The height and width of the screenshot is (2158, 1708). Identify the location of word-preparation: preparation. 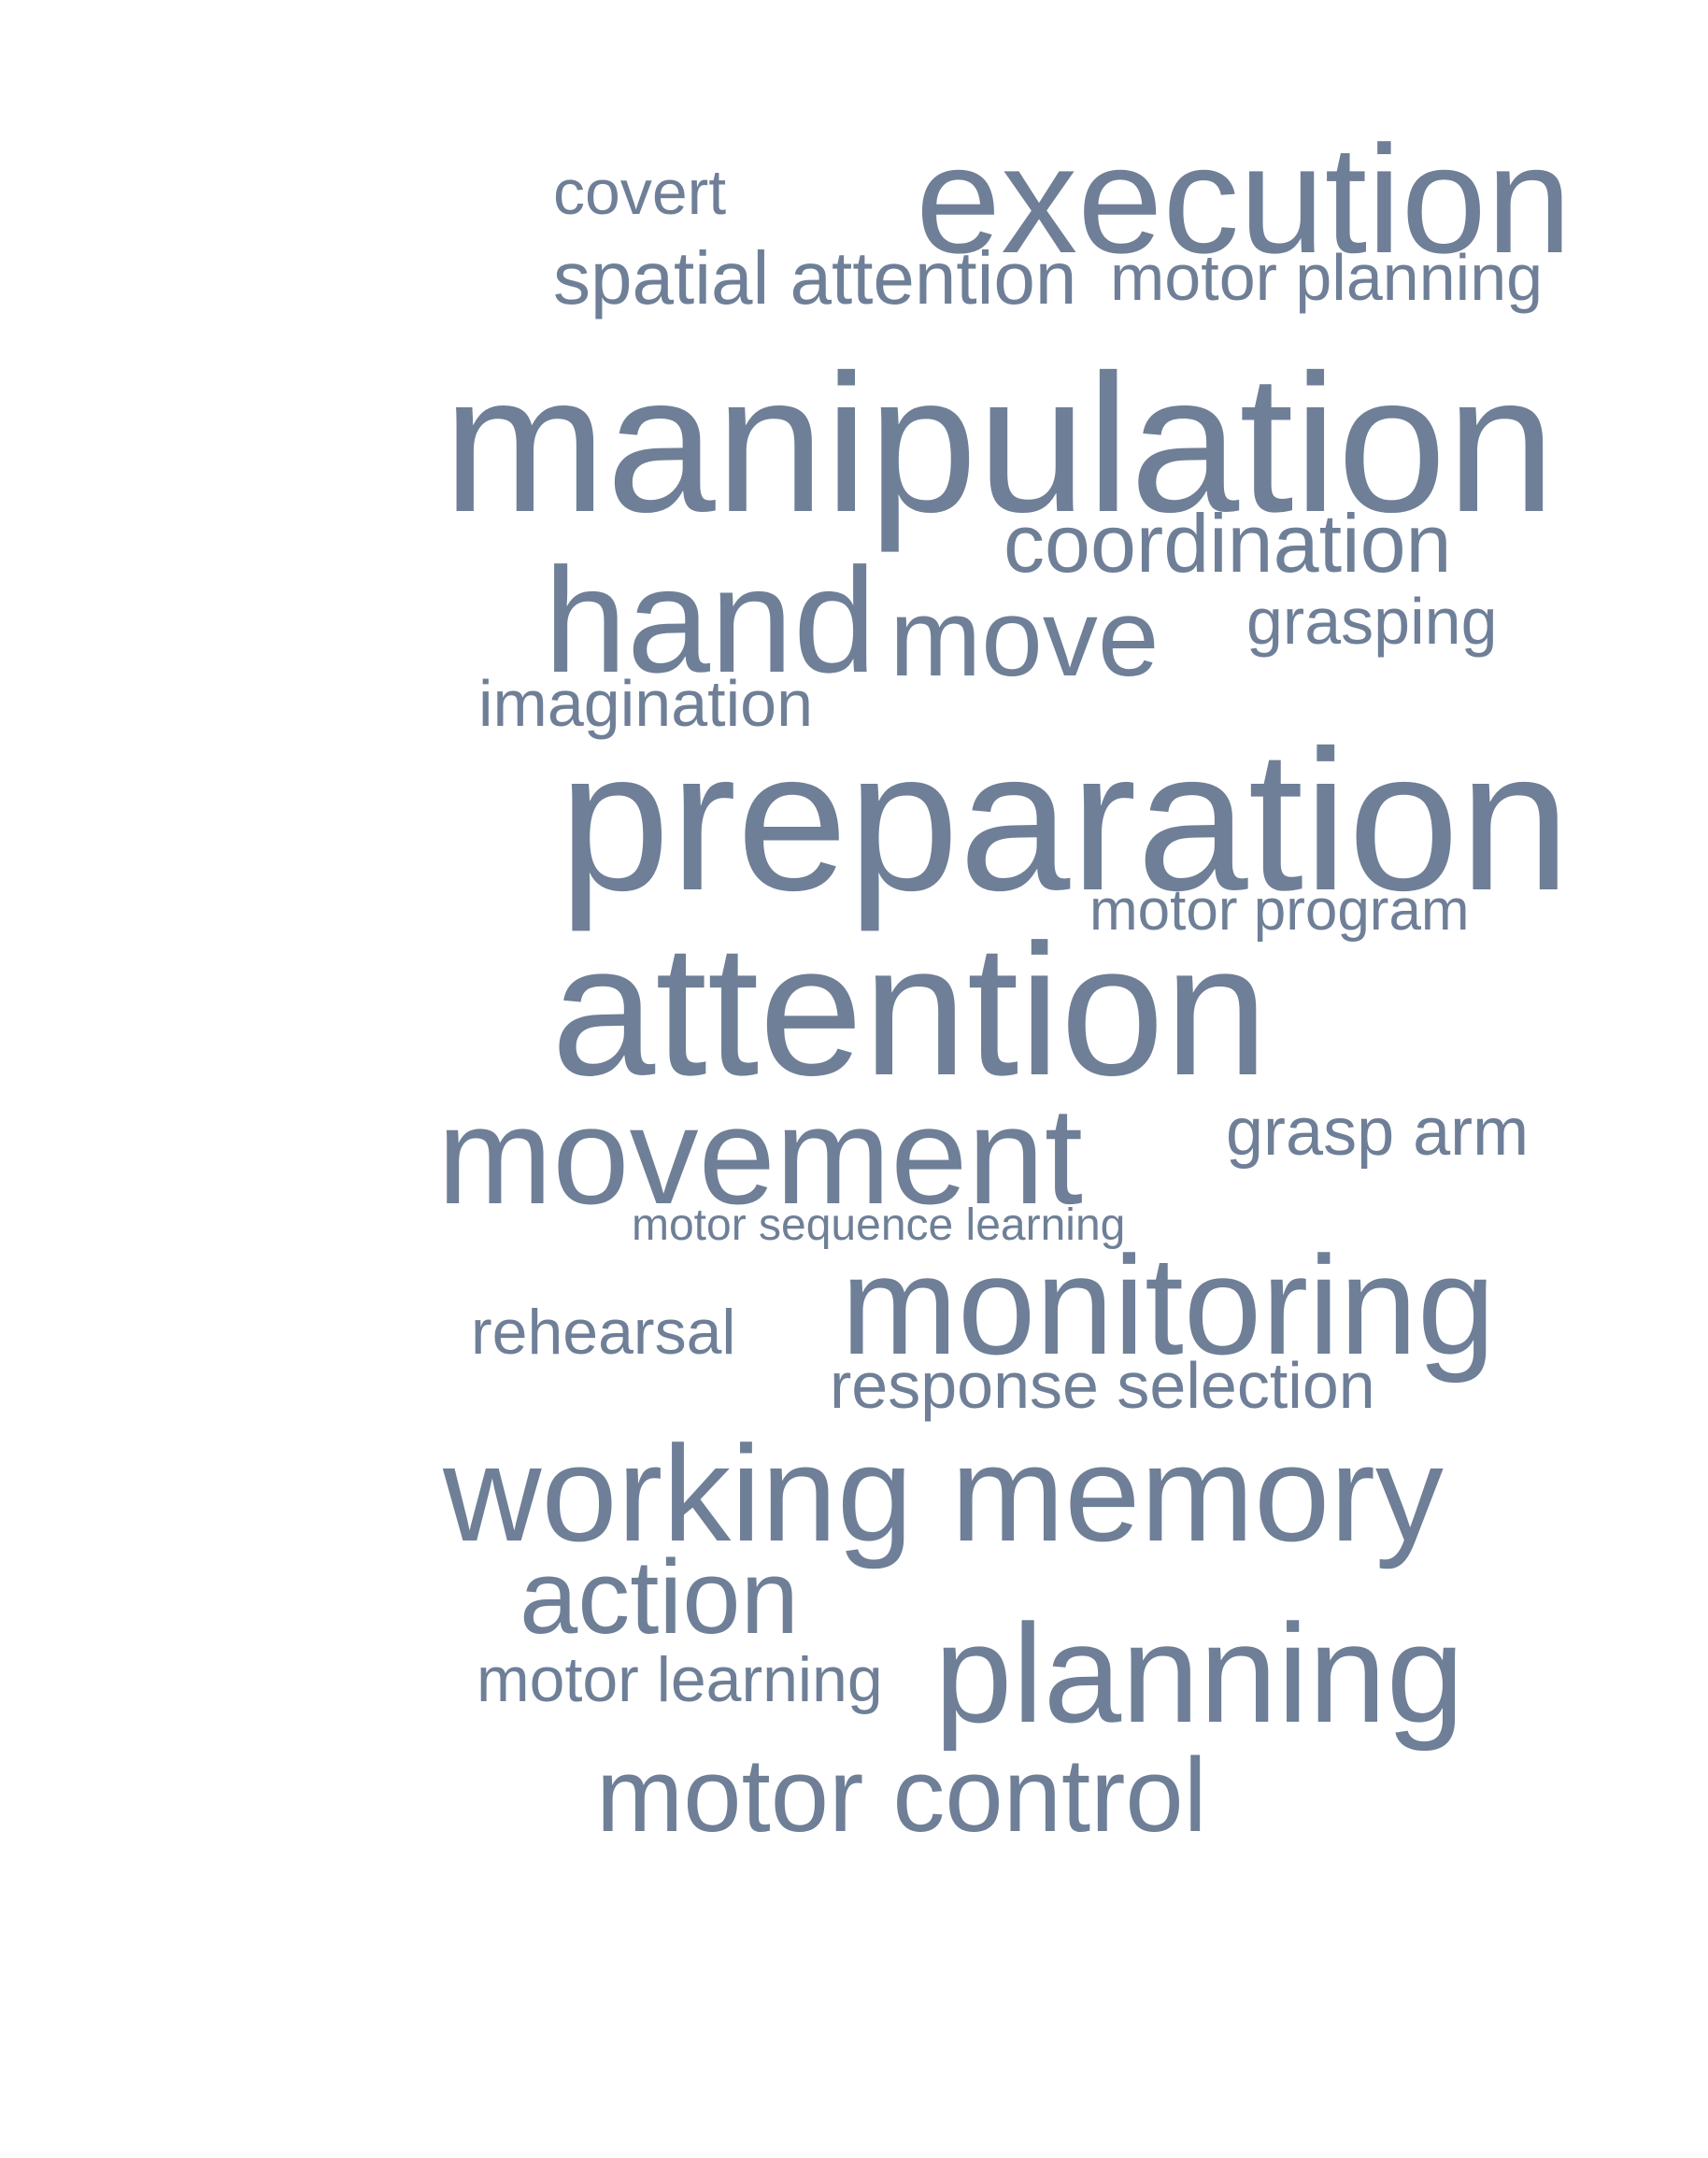
(1065, 820).